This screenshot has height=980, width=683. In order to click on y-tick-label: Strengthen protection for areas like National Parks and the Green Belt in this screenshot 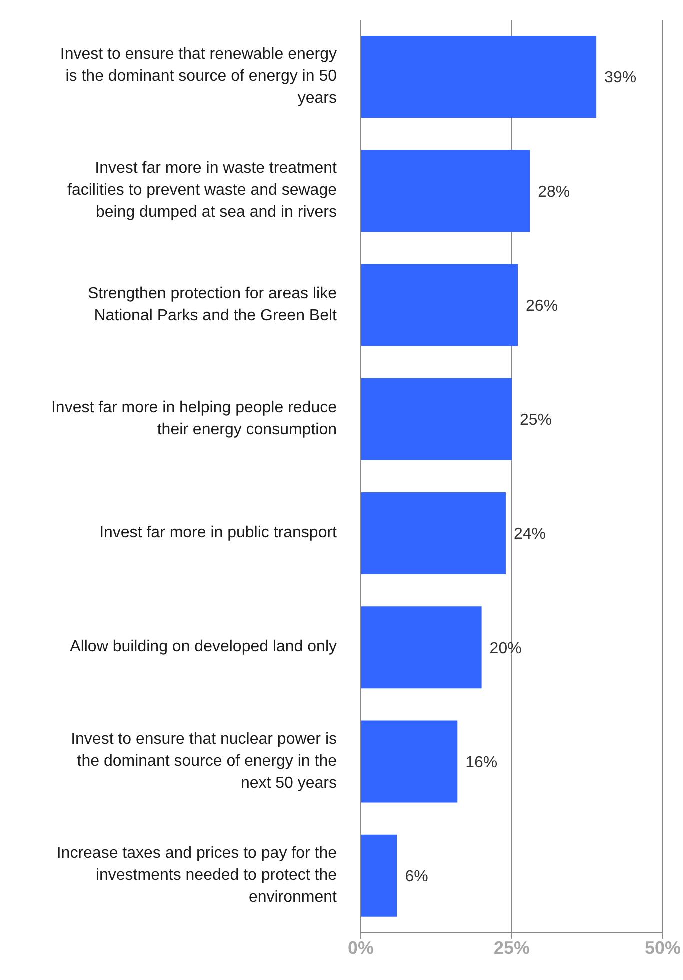, I will do `click(213, 305)`.